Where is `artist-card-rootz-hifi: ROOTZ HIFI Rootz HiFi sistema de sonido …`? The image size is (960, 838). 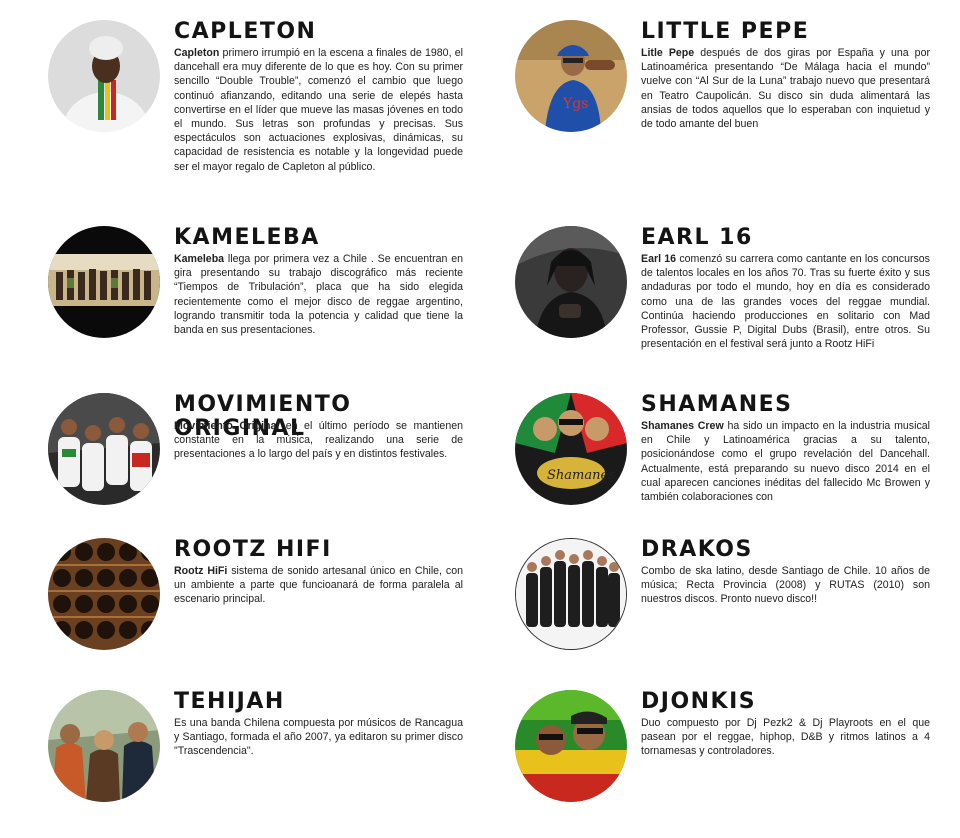 artist-card-rootz-hifi: ROOTZ HIFI Rootz HiFi sistema de sonido … is located at coordinates (268, 603).